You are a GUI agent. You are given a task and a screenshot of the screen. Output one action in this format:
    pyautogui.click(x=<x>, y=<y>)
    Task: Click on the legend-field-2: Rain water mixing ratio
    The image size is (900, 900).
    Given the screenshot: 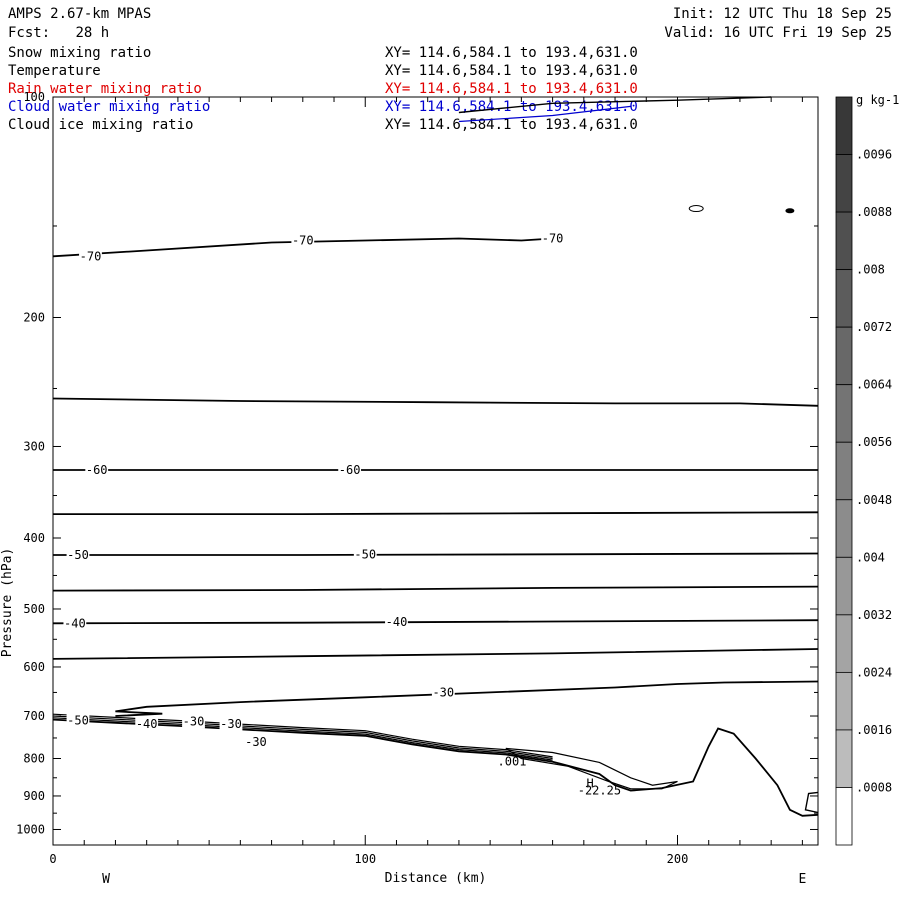 What is the action you would take?
    pyautogui.click(x=105, y=89)
    